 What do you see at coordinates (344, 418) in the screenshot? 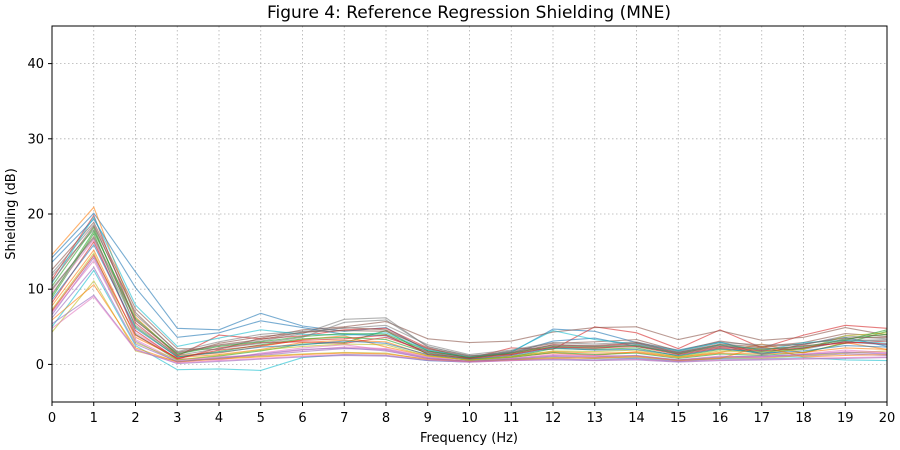
I see `x-tick-label: 7` at bounding box center [344, 418].